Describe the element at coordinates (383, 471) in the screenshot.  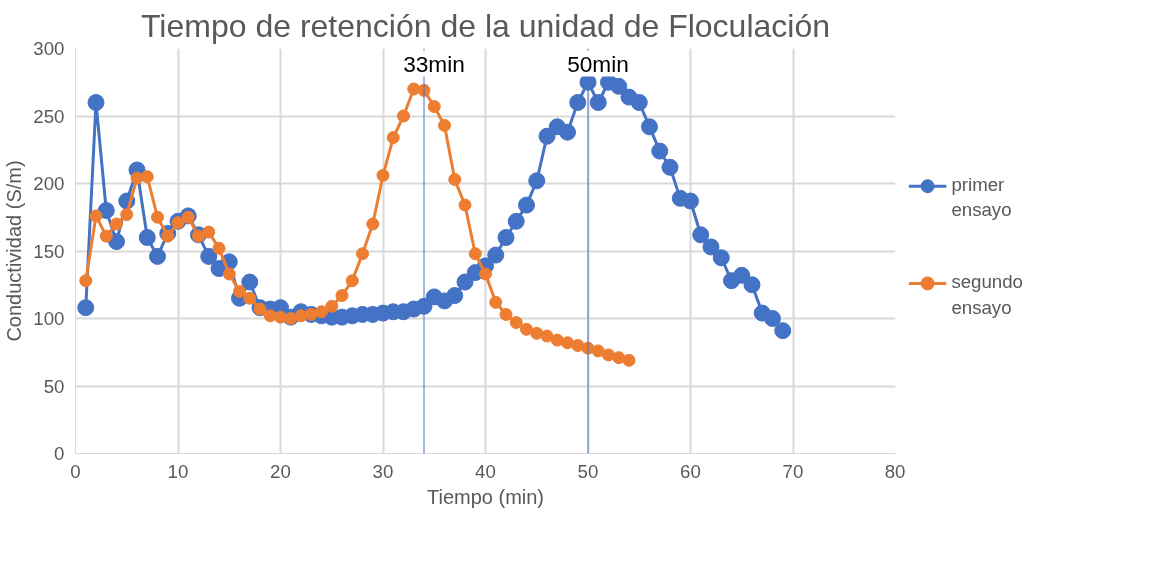
I see `x-tick-label: 30` at that location.